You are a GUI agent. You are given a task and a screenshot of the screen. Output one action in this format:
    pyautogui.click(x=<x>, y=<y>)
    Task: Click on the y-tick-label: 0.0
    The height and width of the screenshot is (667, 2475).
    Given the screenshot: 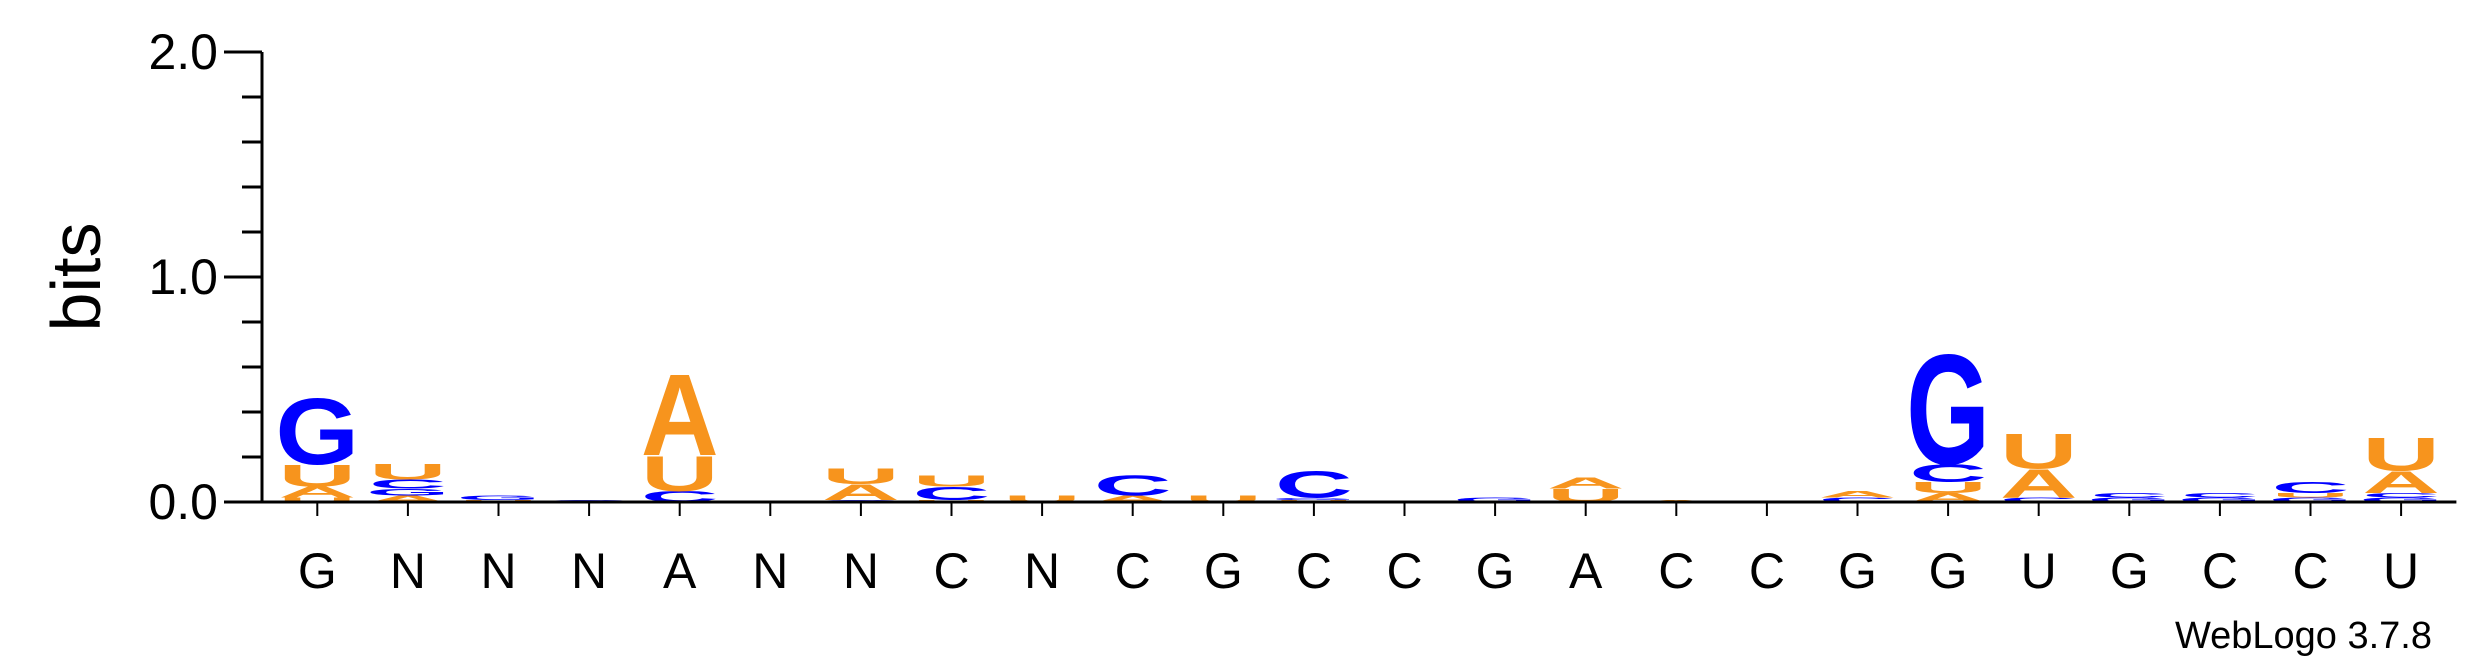 What is the action you would take?
    pyautogui.click(x=183, y=502)
    